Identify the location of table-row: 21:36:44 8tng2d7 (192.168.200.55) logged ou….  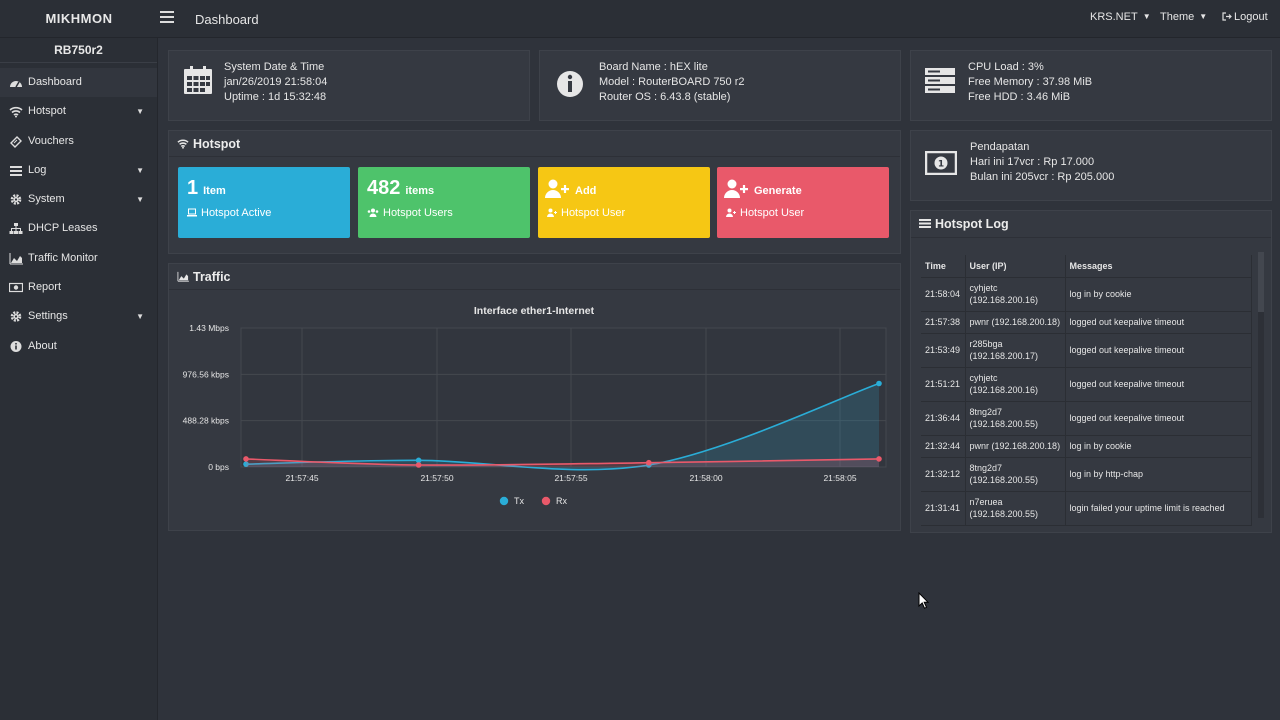
(1086, 418).